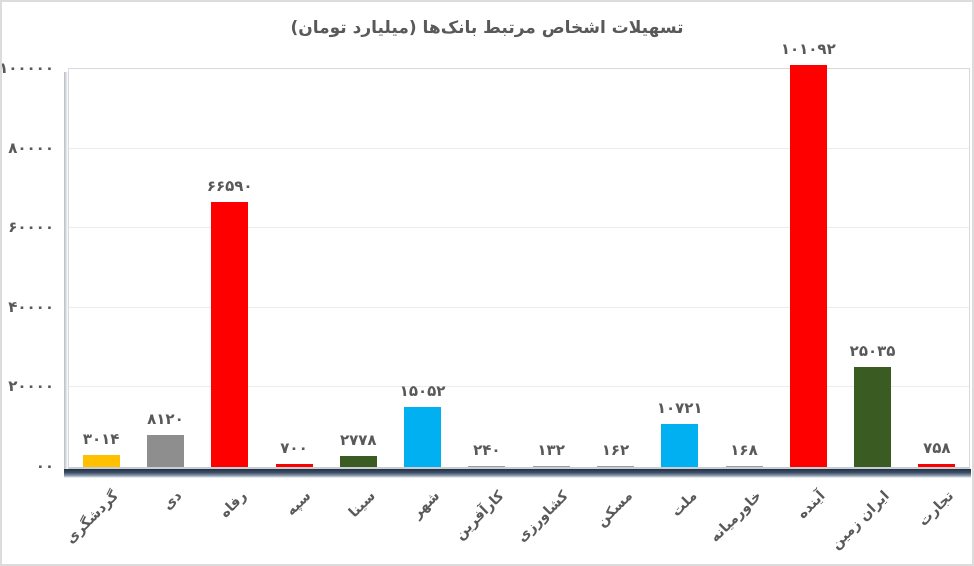  What do you see at coordinates (937, 447) in the screenshot?
I see `bar-value-label: ۷۵۸` at bounding box center [937, 447].